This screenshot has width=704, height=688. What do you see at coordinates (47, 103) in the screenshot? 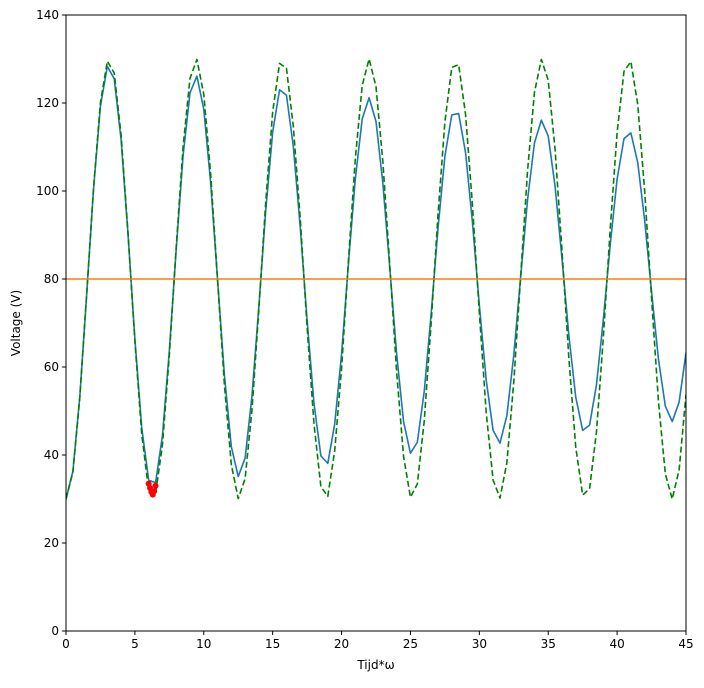
I see `y-tick-label: 120` at bounding box center [47, 103].